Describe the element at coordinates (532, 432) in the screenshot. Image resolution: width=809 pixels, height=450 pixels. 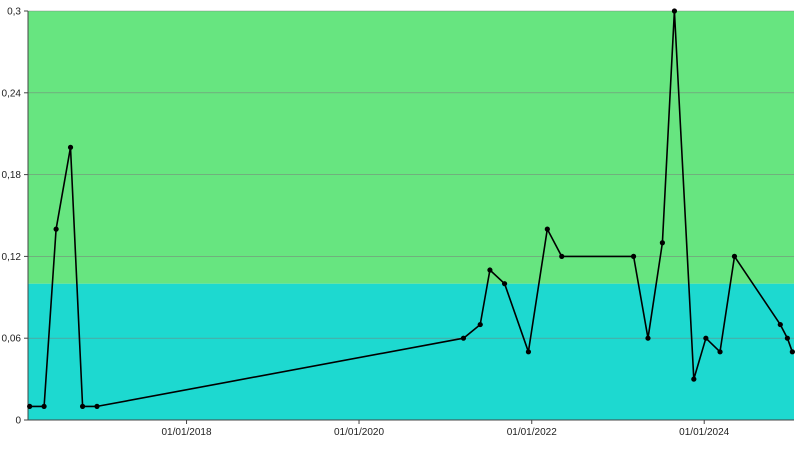
I see `tick-label-x-2: 01/01/2022` at that location.